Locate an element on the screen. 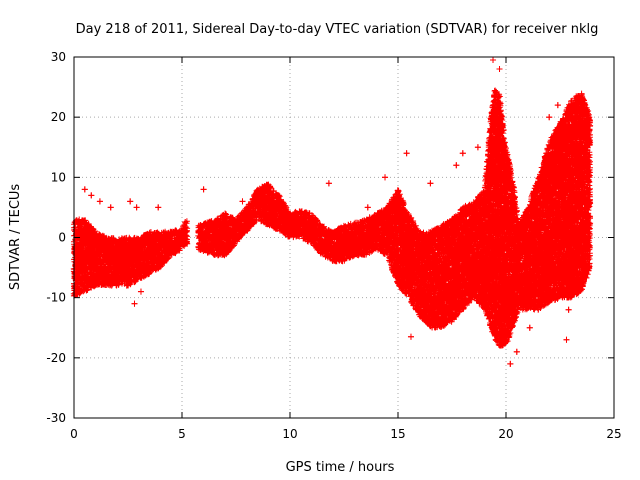 Image resolution: width=640 pixels, height=480 pixels. x-axis-label: GPS time / hours is located at coordinates (340, 467).